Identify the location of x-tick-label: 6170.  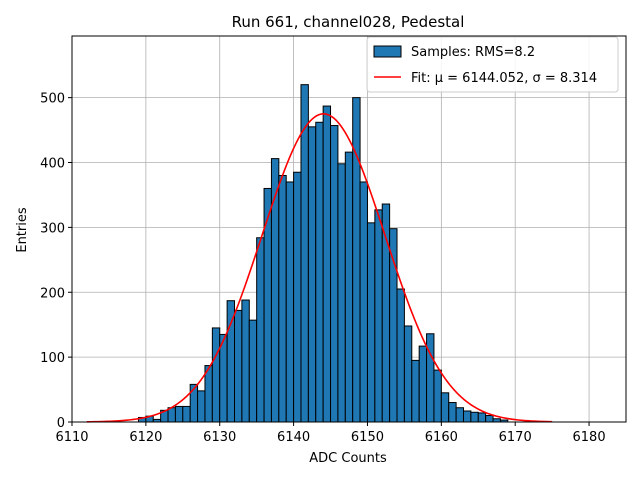
(515, 437).